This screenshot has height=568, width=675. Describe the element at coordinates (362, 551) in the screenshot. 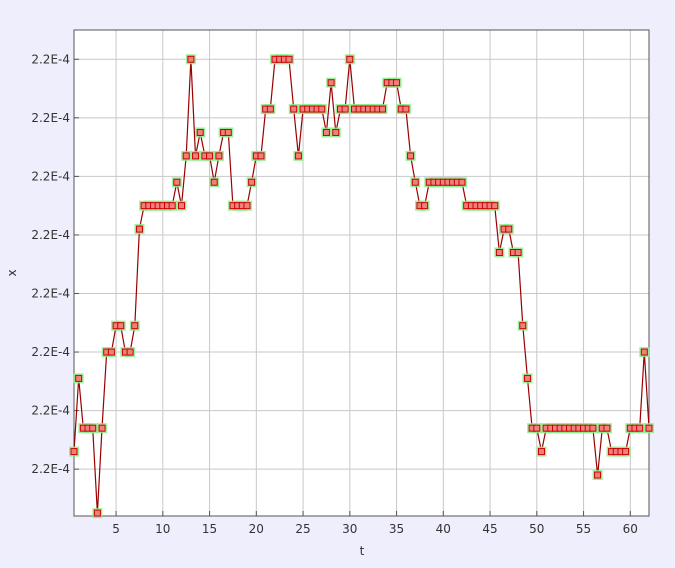

I see `x-axis-label: t` at that location.